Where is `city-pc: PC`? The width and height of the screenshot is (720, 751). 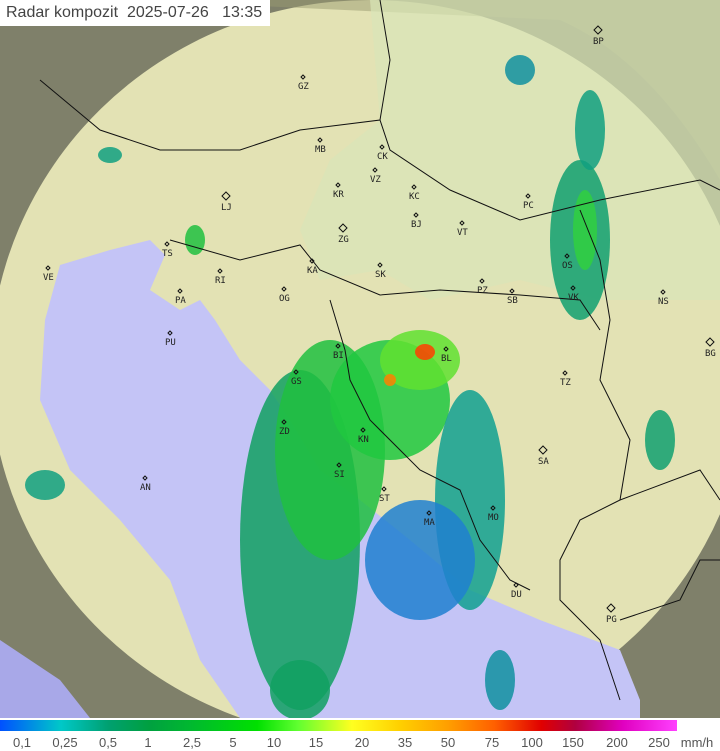
city-pc: PC is located at coordinates (528, 202).